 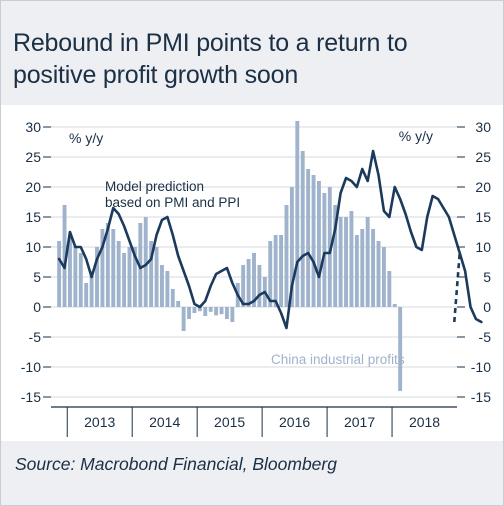 I want to click on y-tick-label-left: -15, so click(x=31, y=397).